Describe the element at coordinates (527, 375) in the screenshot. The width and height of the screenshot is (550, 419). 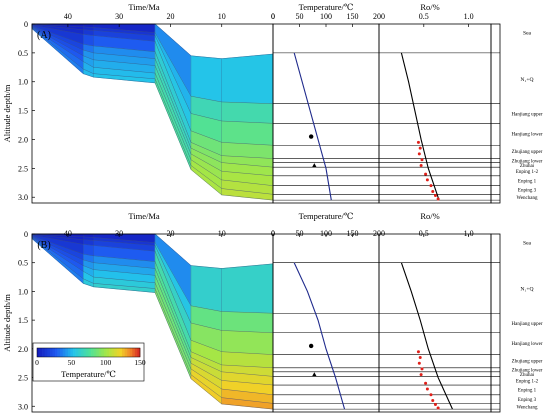
I see `strata-label: Zhuhai` at that location.